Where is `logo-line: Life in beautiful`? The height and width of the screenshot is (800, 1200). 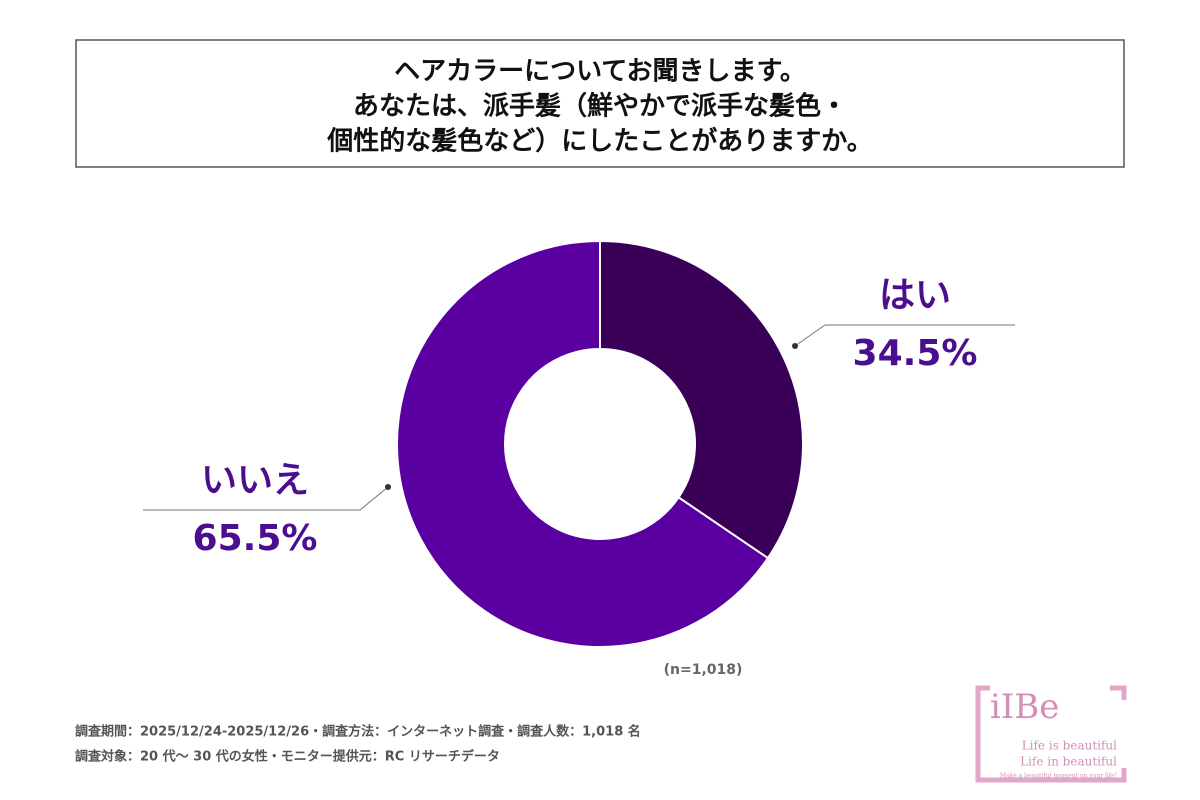 logo-line: Life in beautiful is located at coordinates (1068, 762).